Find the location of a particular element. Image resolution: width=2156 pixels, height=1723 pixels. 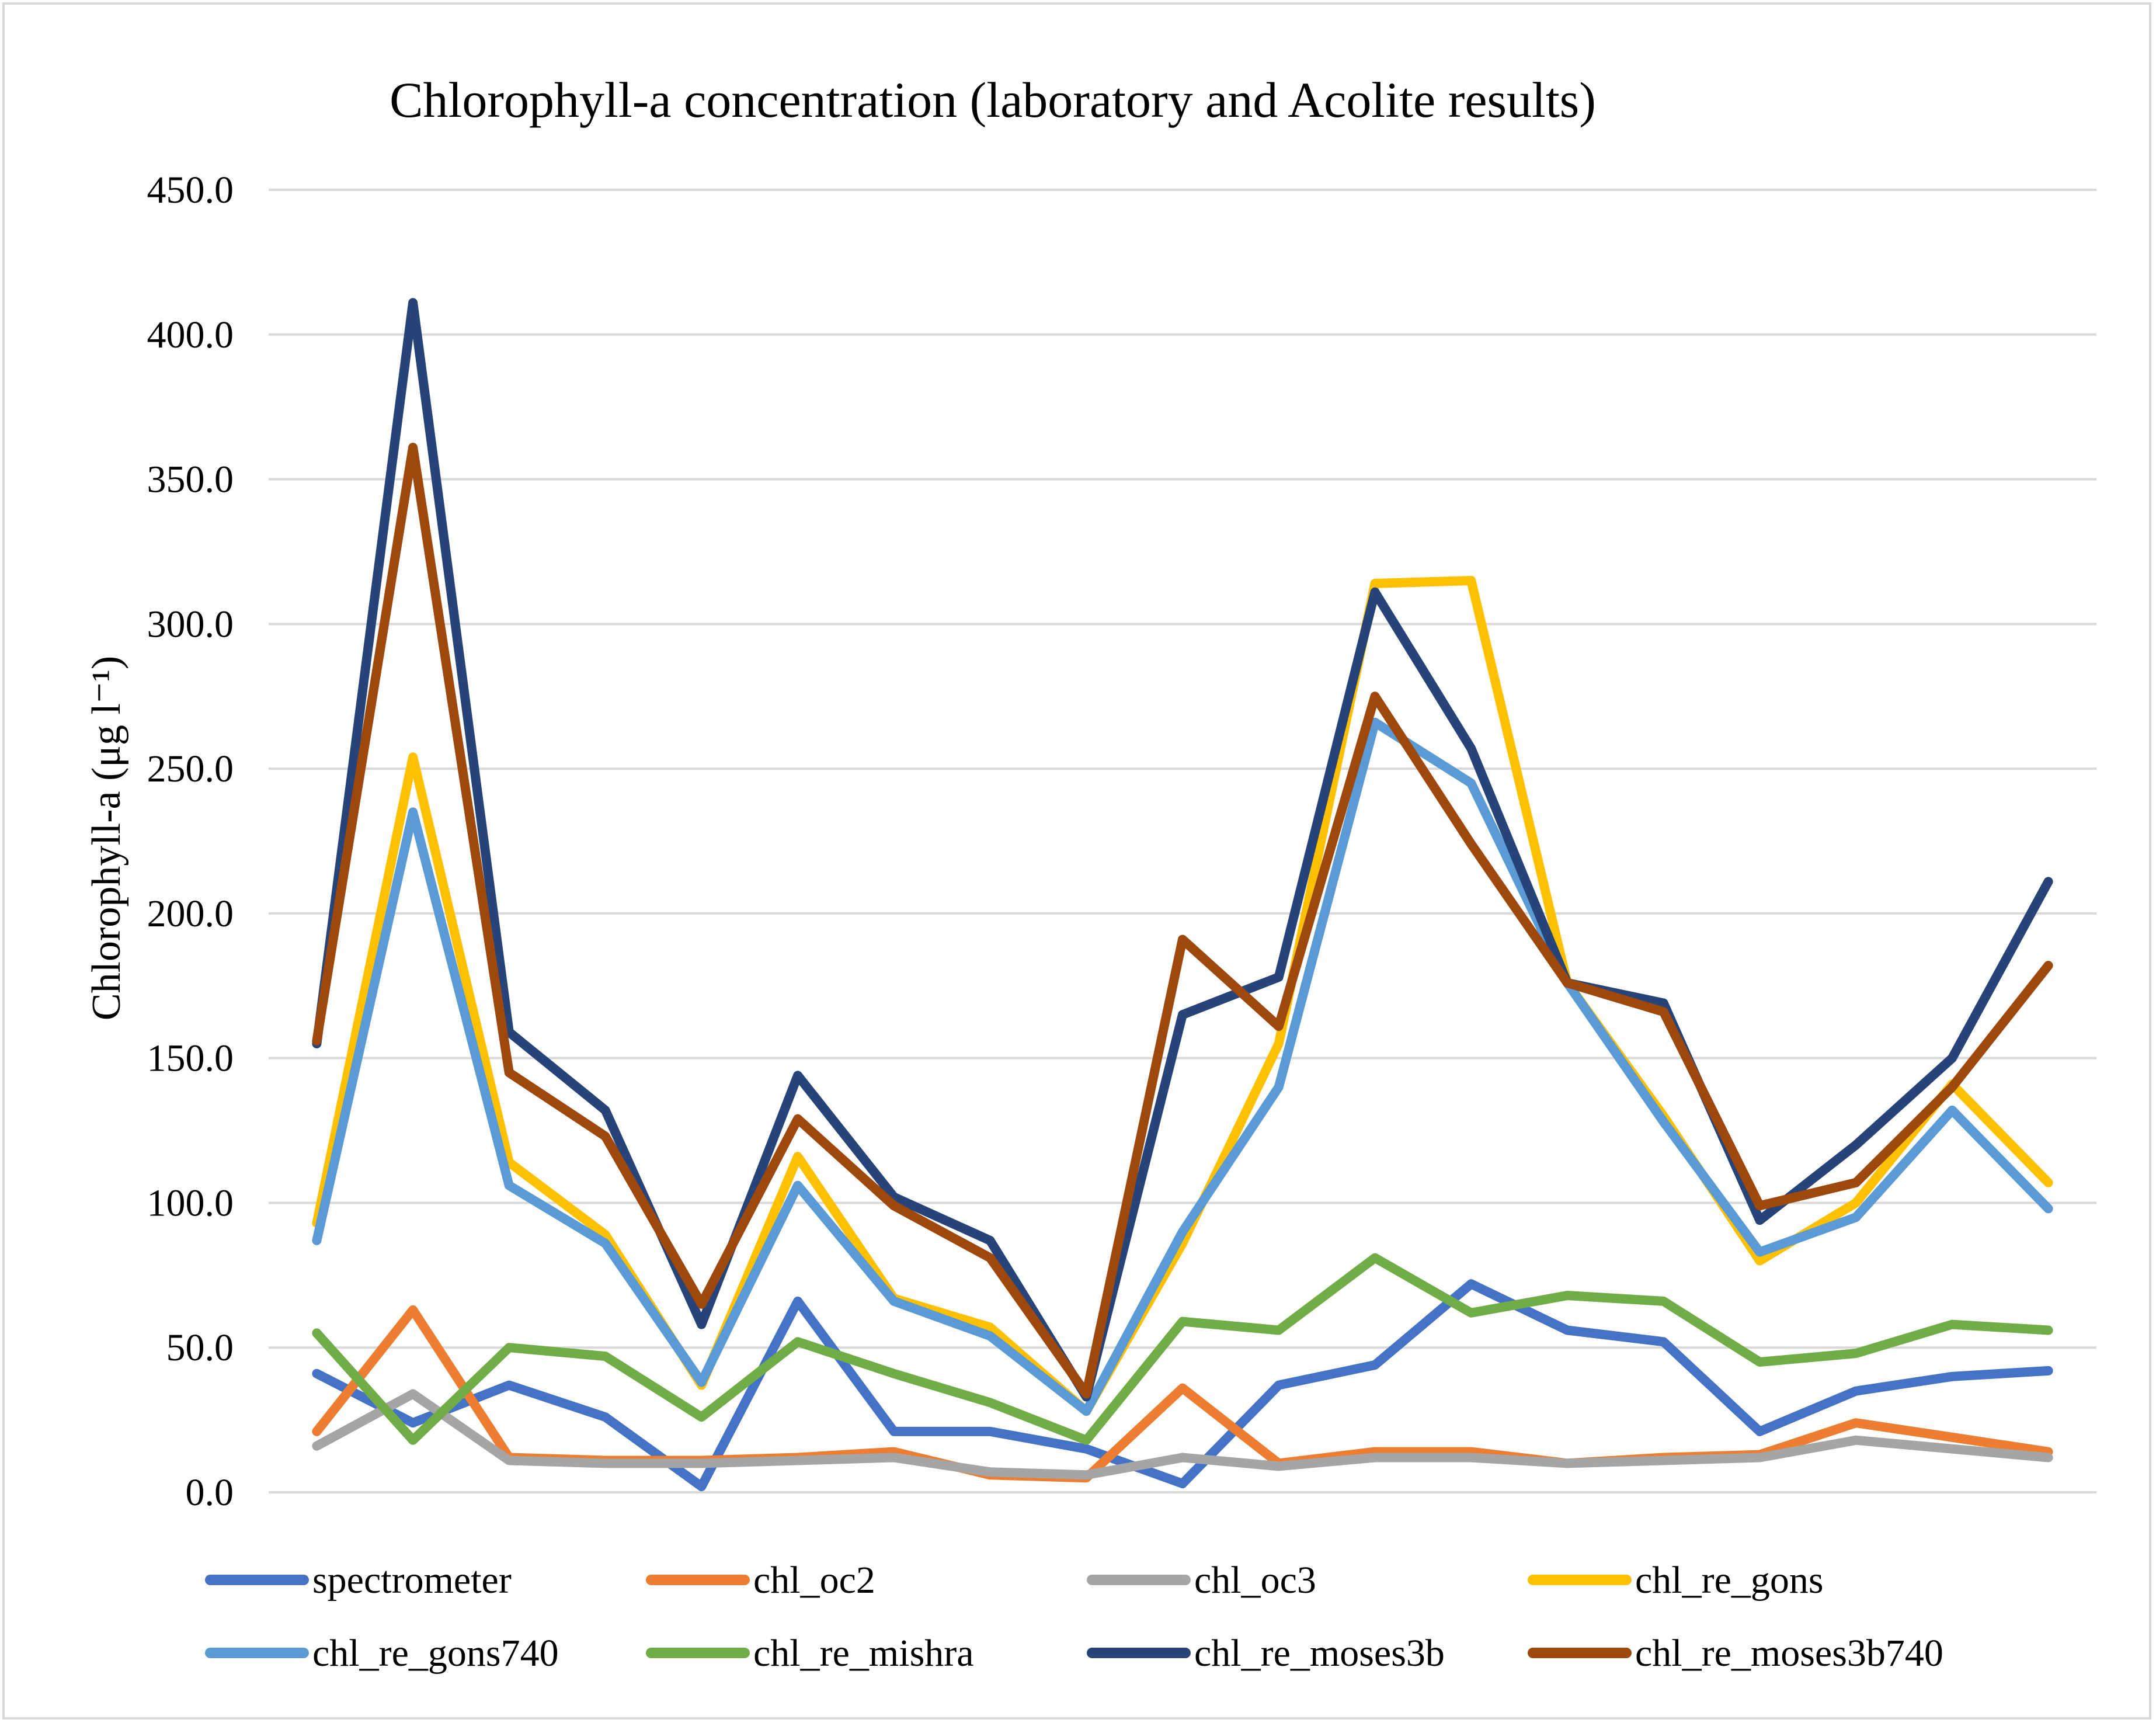

legend-item-chl-oc3: chl_oc3 is located at coordinates (1201, 1580).